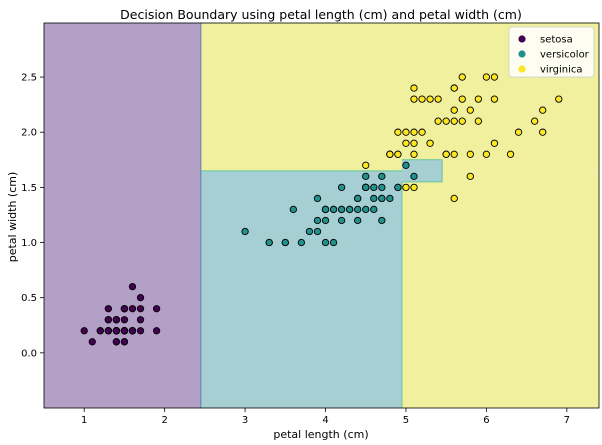 This screenshot has width=602, height=445. Describe the element at coordinates (320, 434) in the screenshot. I see `x-axis-label: petal length (cm)` at that location.